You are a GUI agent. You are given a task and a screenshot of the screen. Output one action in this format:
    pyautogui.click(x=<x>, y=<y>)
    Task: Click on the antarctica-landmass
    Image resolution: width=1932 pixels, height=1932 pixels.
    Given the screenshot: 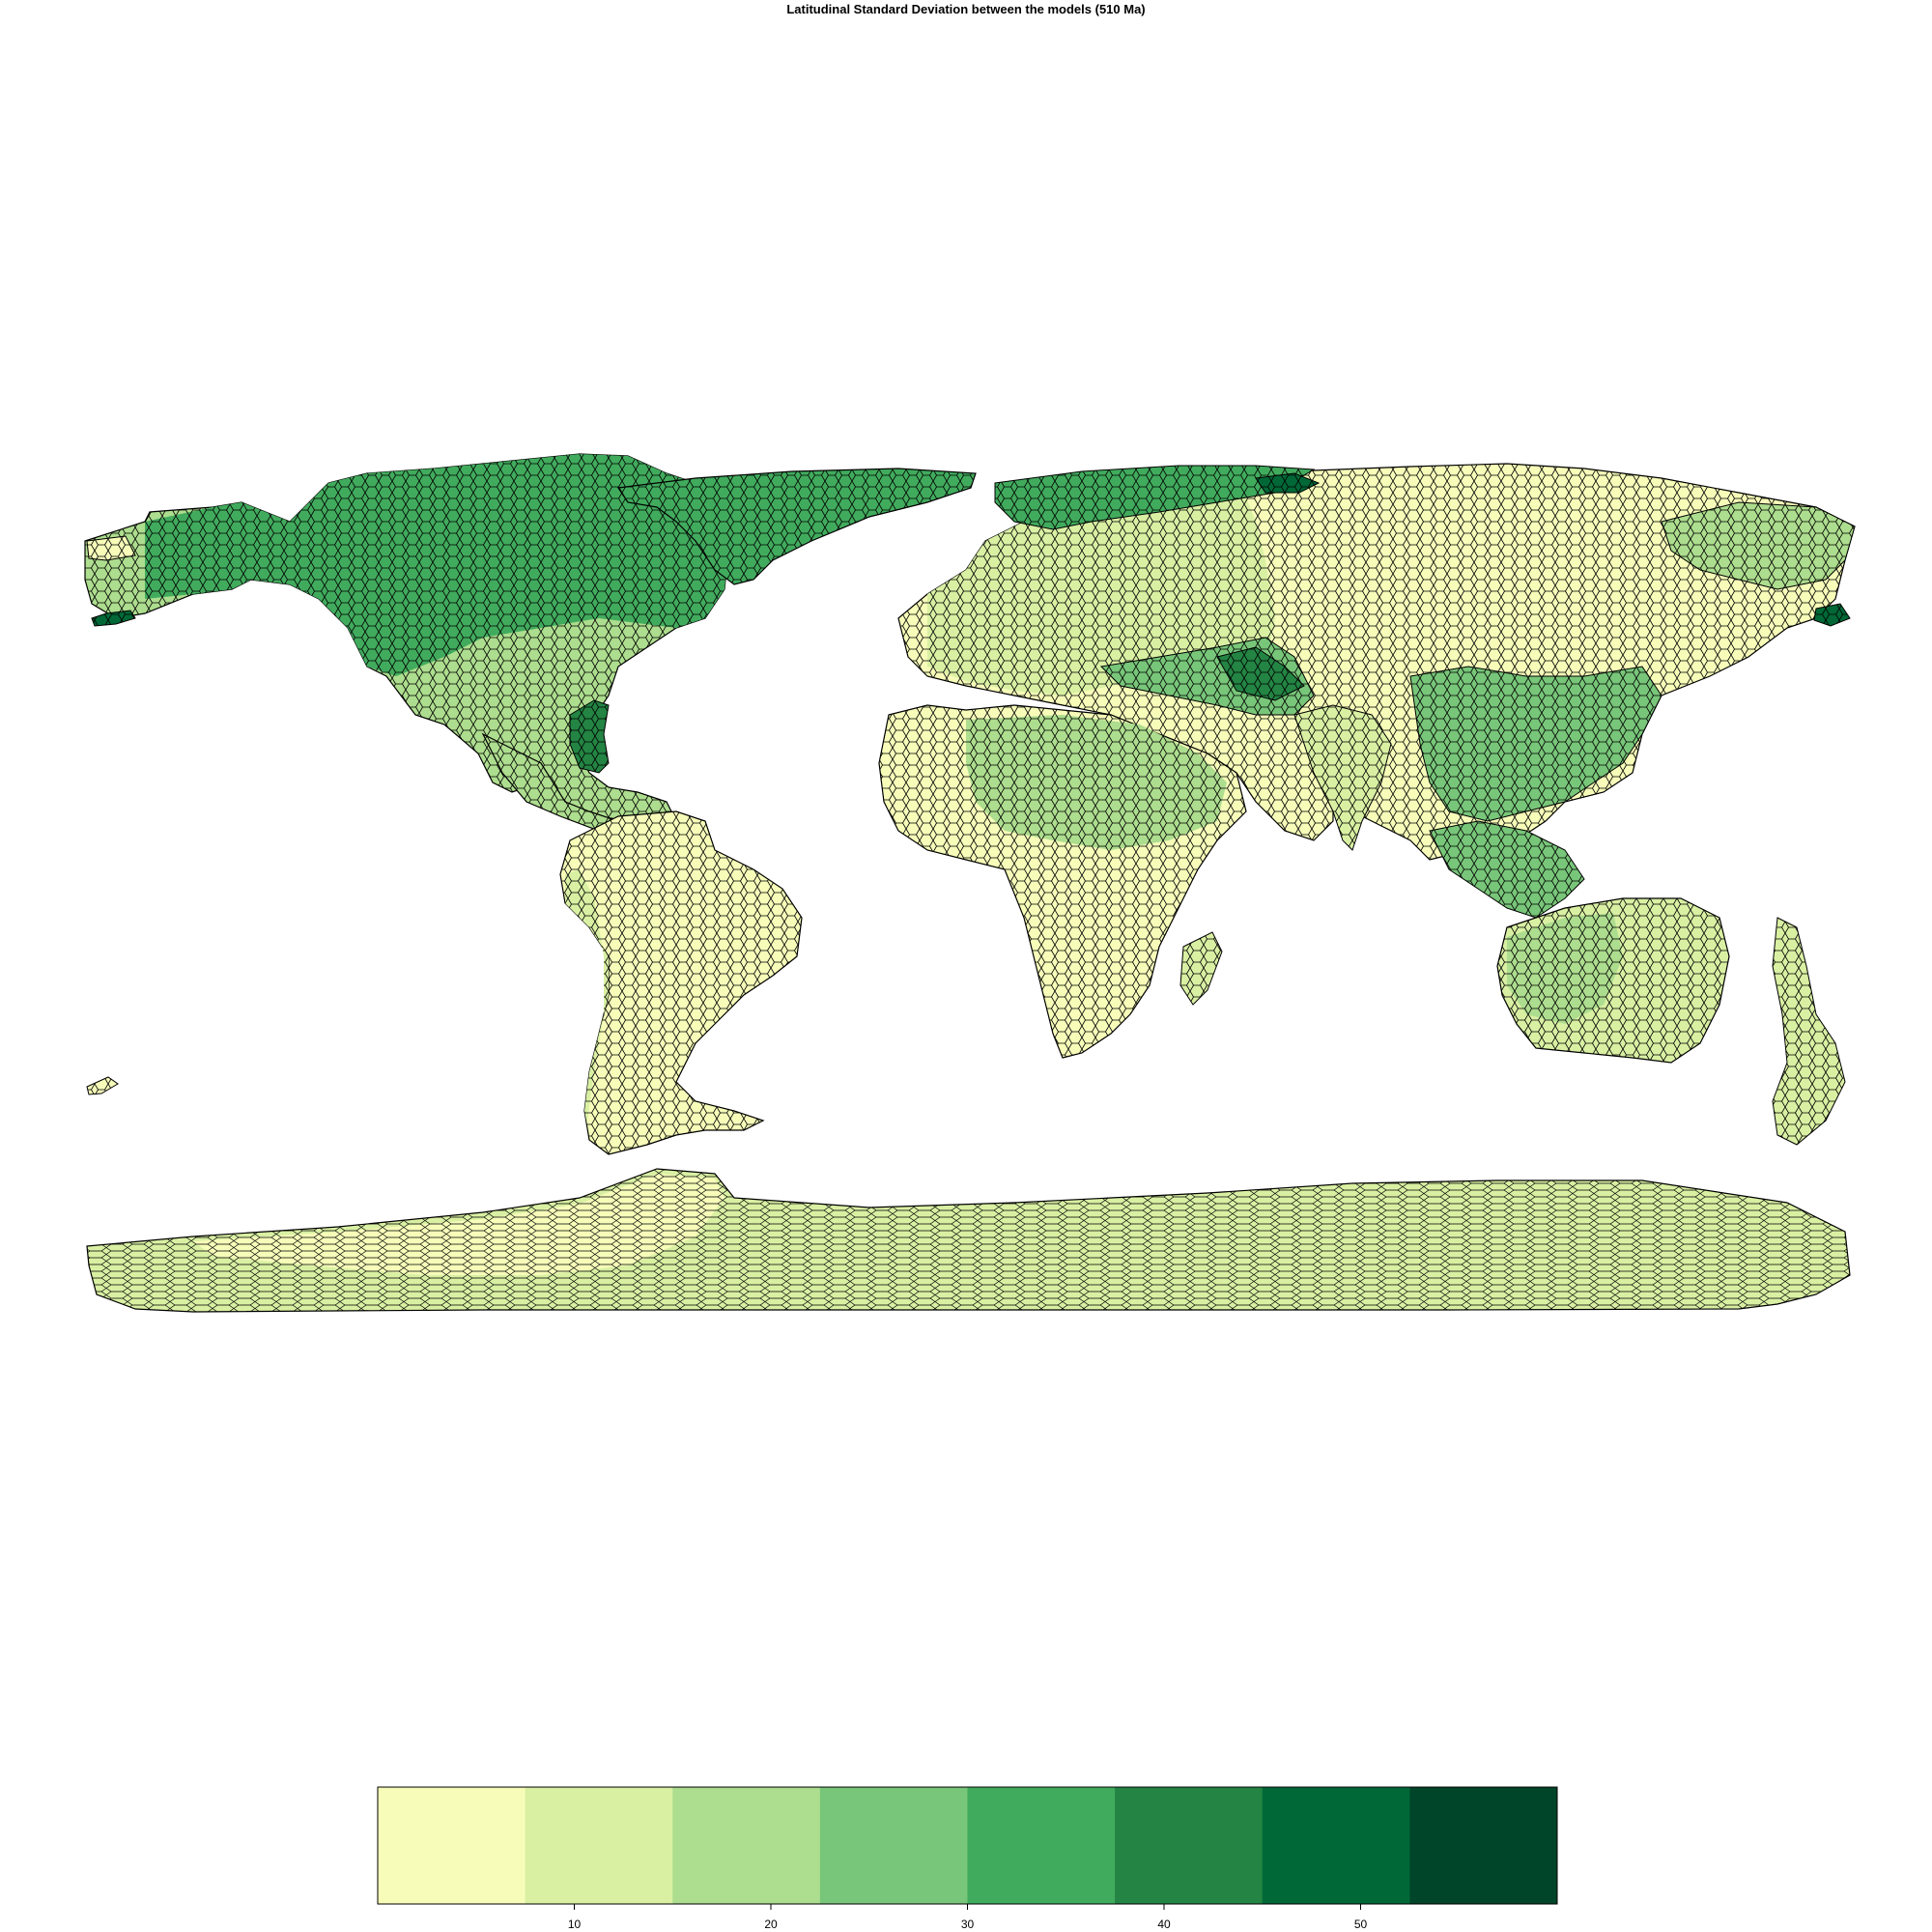 What is the action you would take?
    pyautogui.click(x=968, y=1240)
    